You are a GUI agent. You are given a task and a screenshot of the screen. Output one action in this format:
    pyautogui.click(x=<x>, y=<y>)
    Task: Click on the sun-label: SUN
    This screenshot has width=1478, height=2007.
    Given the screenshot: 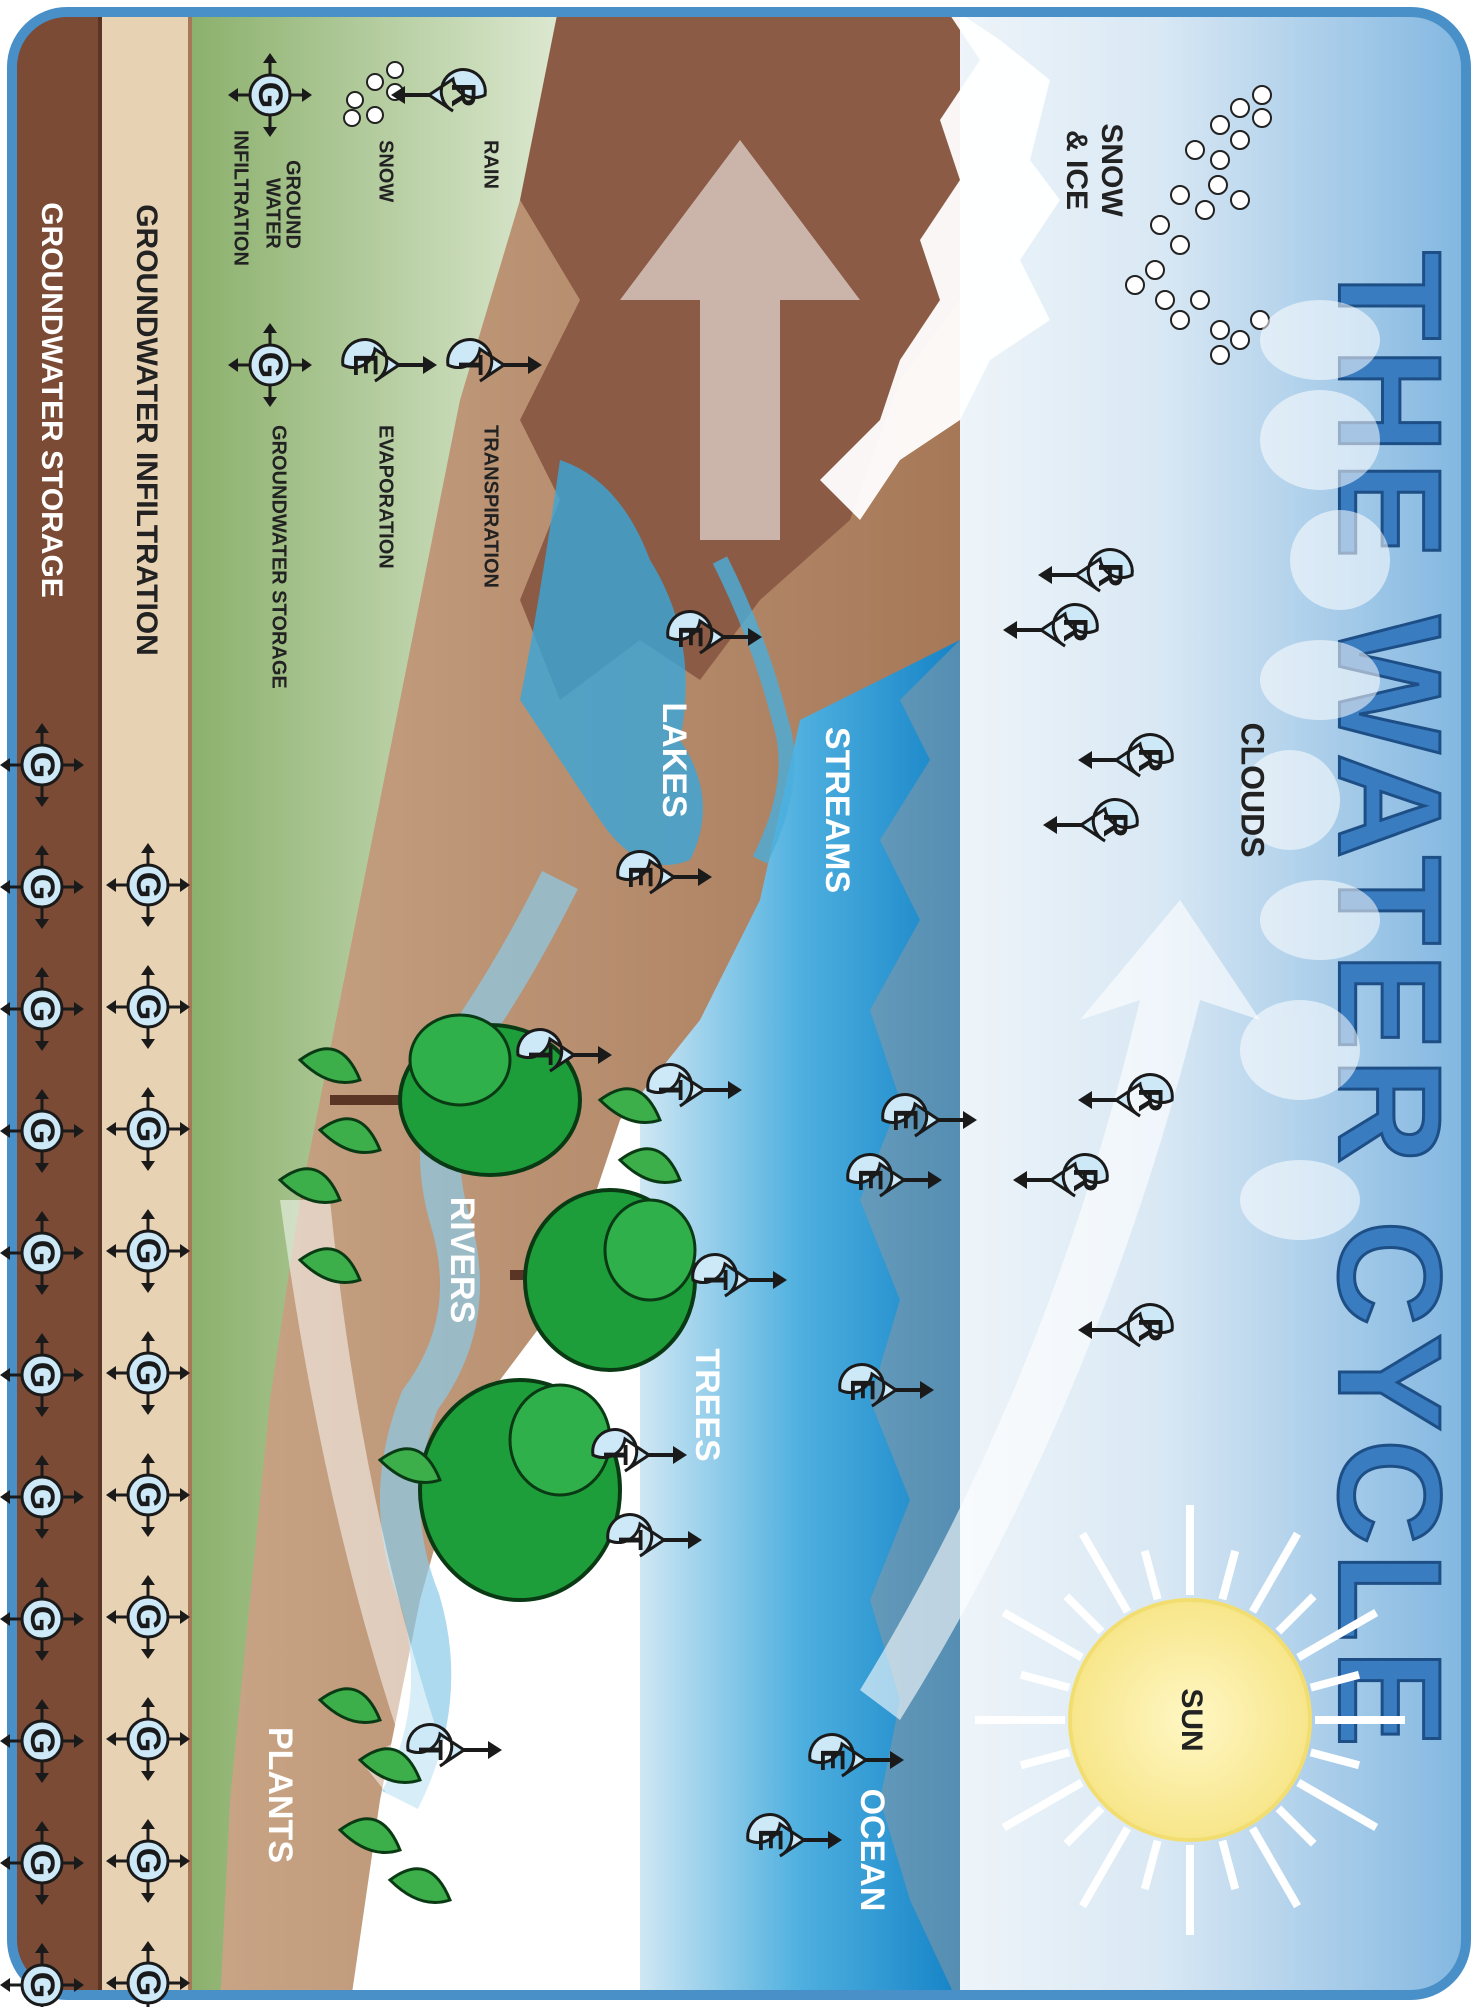 What is the action you would take?
    pyautogui.click(x=1191, y=1719)
    